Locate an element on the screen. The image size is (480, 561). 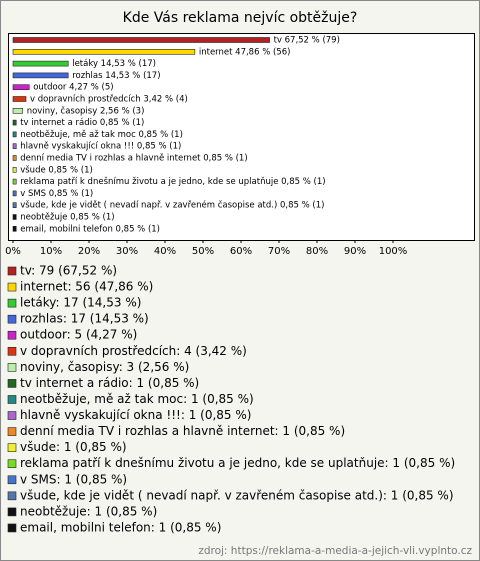
legend-label: hlavně vyskakující okna !!!: 1 (0,85 %) is located at coordinates (135, 415).